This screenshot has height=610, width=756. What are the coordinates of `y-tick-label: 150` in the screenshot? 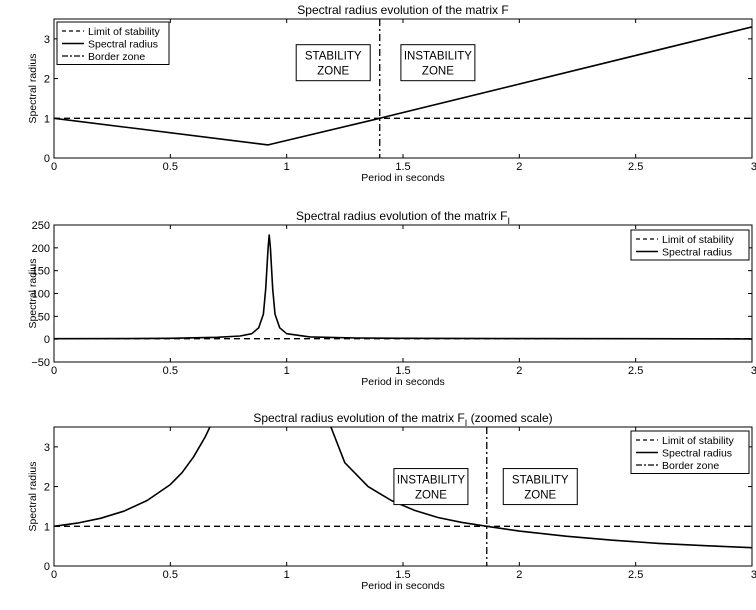 It's located at (41, 272).